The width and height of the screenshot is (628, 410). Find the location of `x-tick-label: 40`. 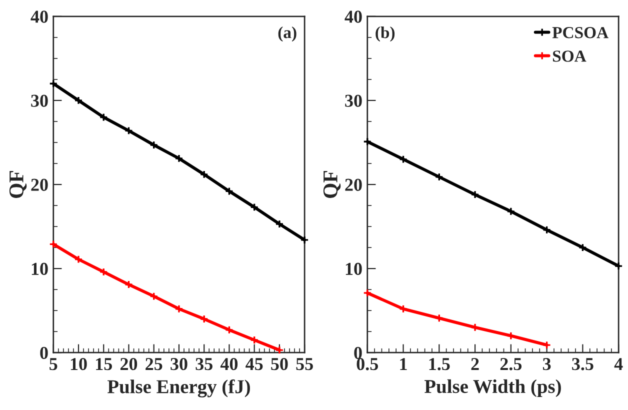

x-tick-label: 40 is located at coordinates (229, 364).